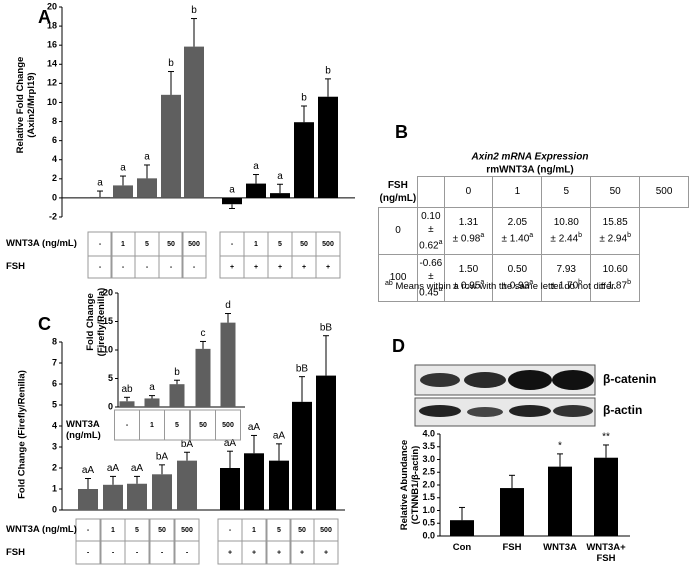 This screenshot has height=577, width=689. Describe the element at coordinates (54, 425) in the screenshot. I see `y-tick-label: 4` at that location.